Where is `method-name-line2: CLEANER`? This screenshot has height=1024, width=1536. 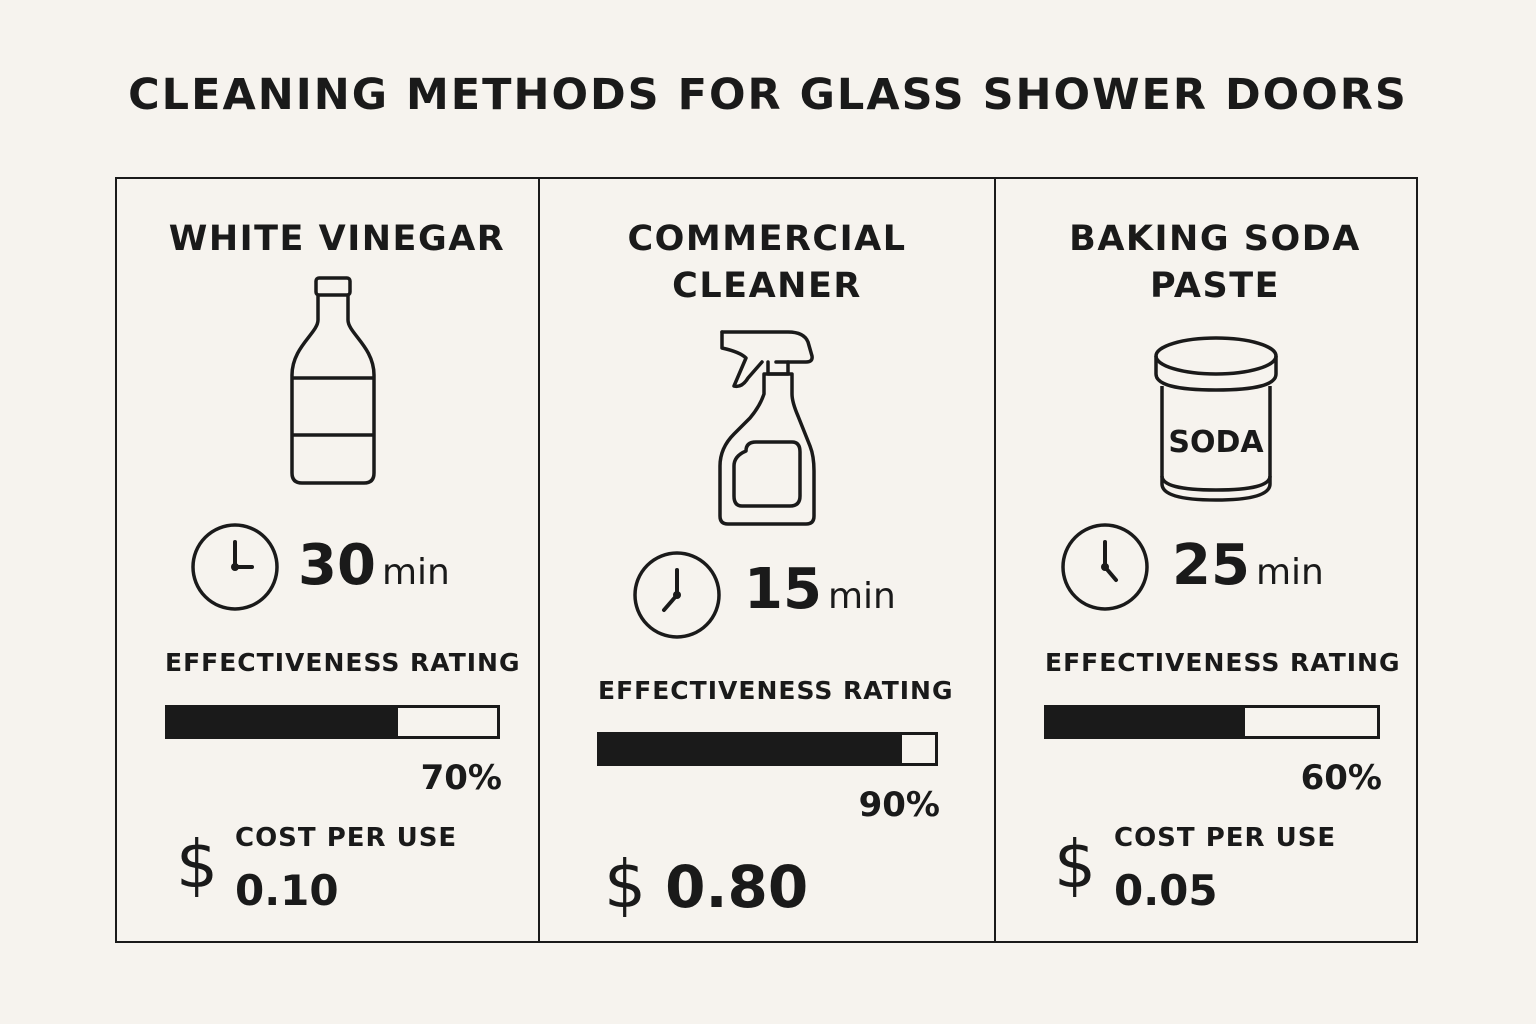
method-name-line2: CLEANER is located at coordinates (767, 286).